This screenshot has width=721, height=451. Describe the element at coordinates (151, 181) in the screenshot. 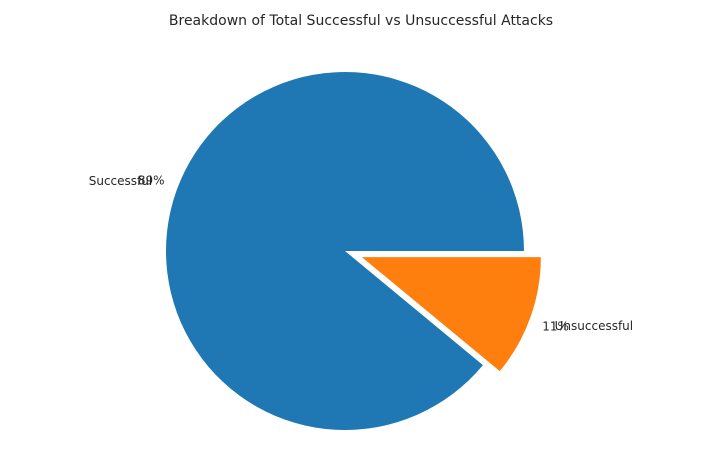

I see `slice-pct-successful: 89%` at that location.